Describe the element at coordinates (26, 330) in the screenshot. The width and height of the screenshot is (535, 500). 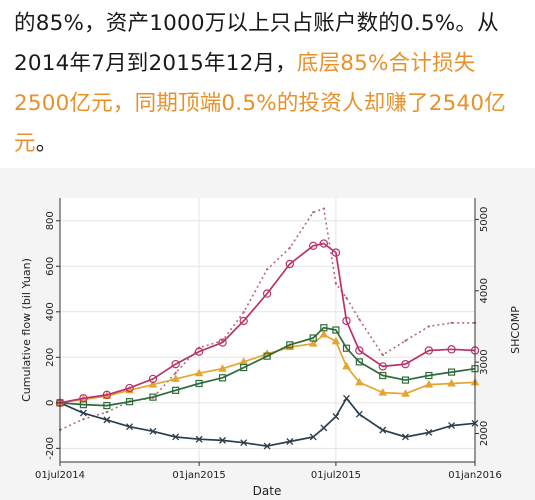
I see `y-axis-title: Cumulative flow (bil Yuan)` at that location.